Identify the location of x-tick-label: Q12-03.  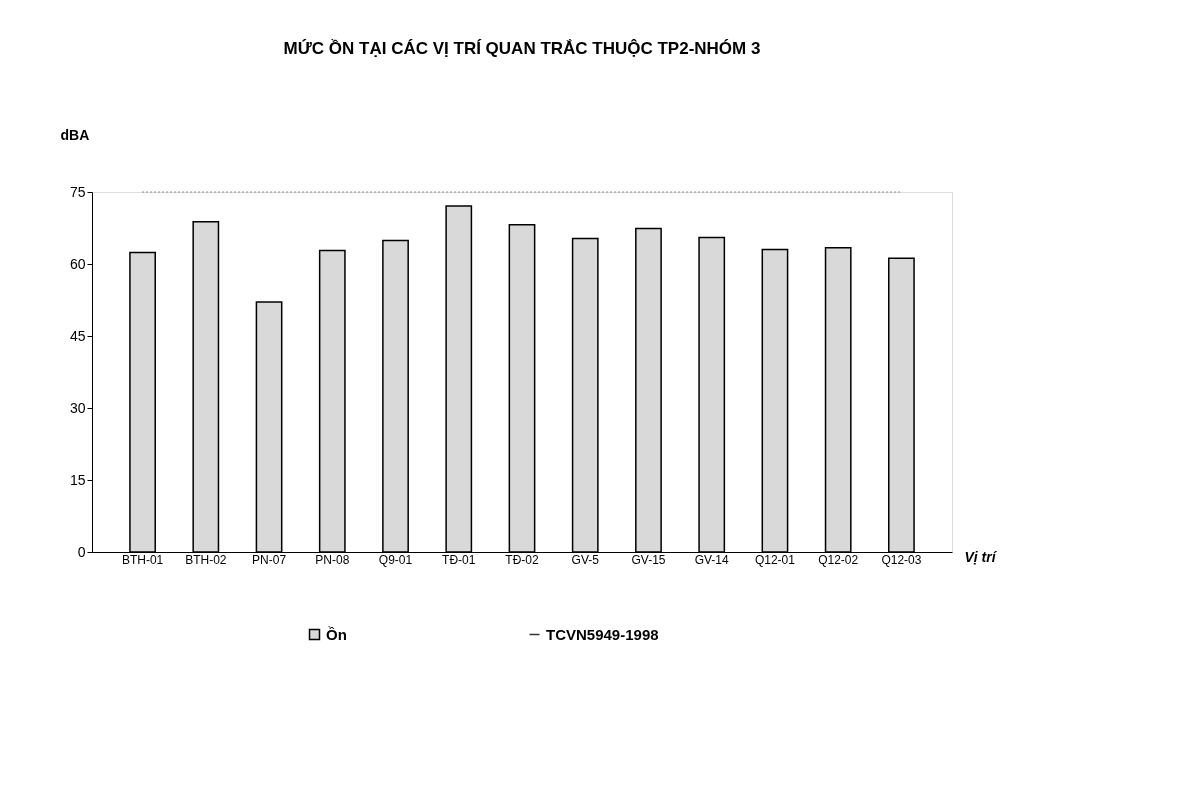
(901, 559).